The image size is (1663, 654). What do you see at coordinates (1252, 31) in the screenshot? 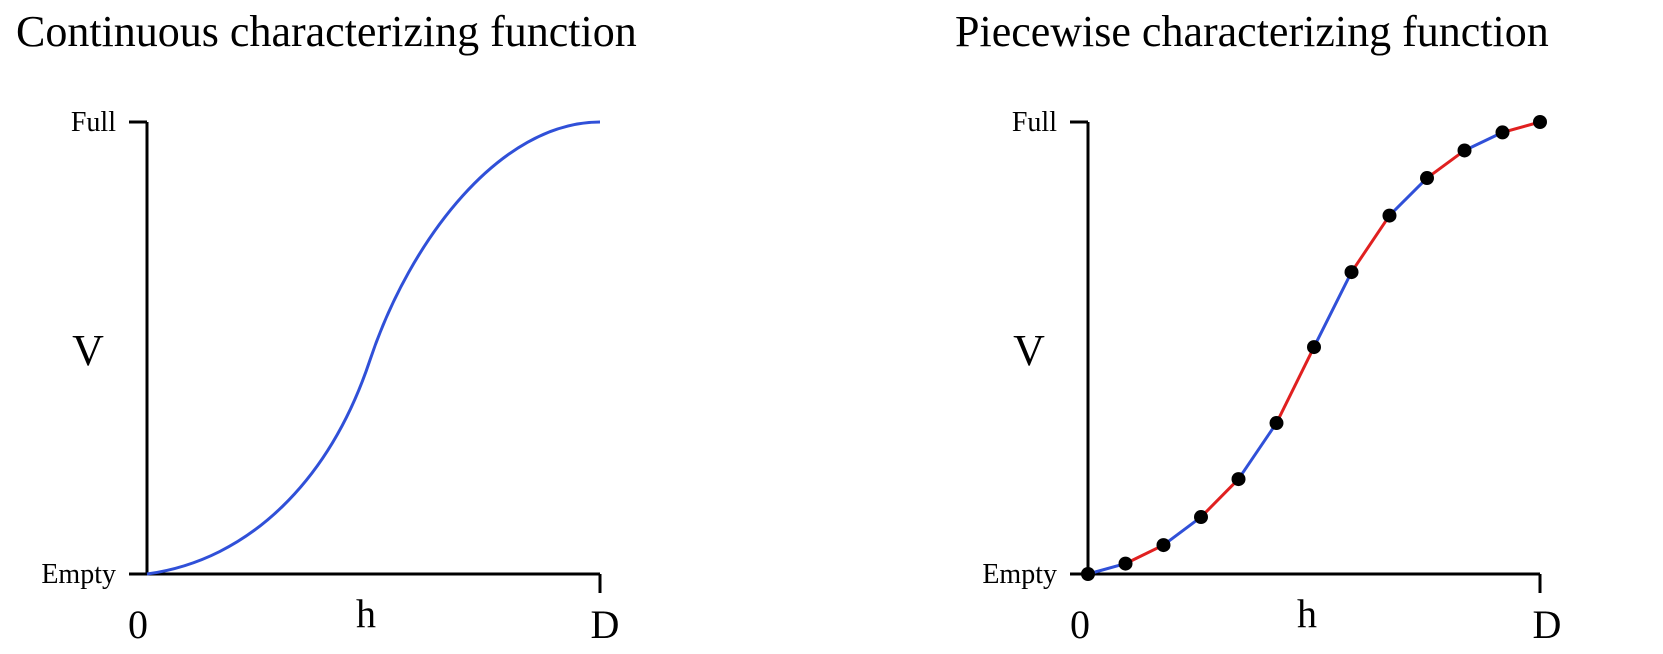
I see `piecewise-panel-title: Piecewise characterizing function` at bounding box center [1252, 31].